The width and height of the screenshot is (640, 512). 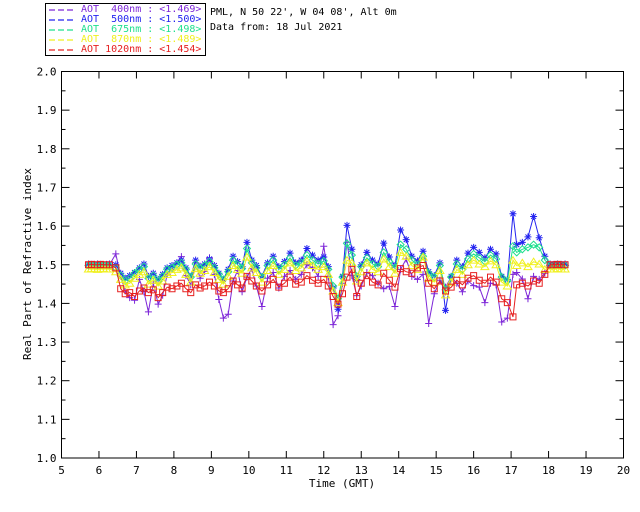 I want to click on y-tick-label: 2.0, so click(x=47, y=72).